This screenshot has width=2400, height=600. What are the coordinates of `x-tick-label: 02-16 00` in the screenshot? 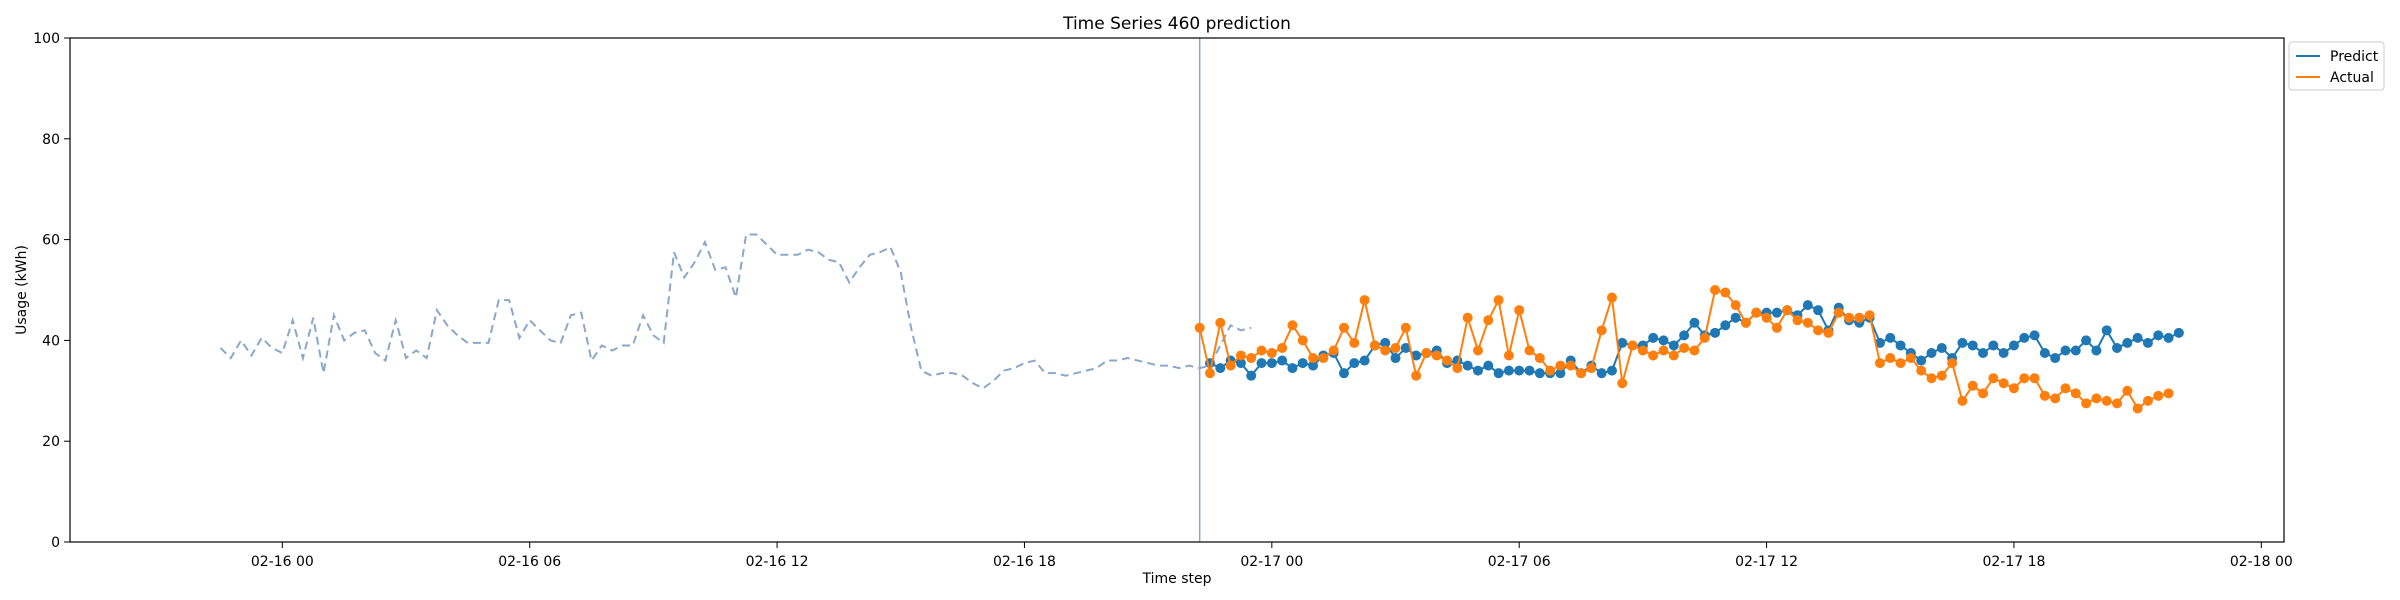 It's located at (282, 562).